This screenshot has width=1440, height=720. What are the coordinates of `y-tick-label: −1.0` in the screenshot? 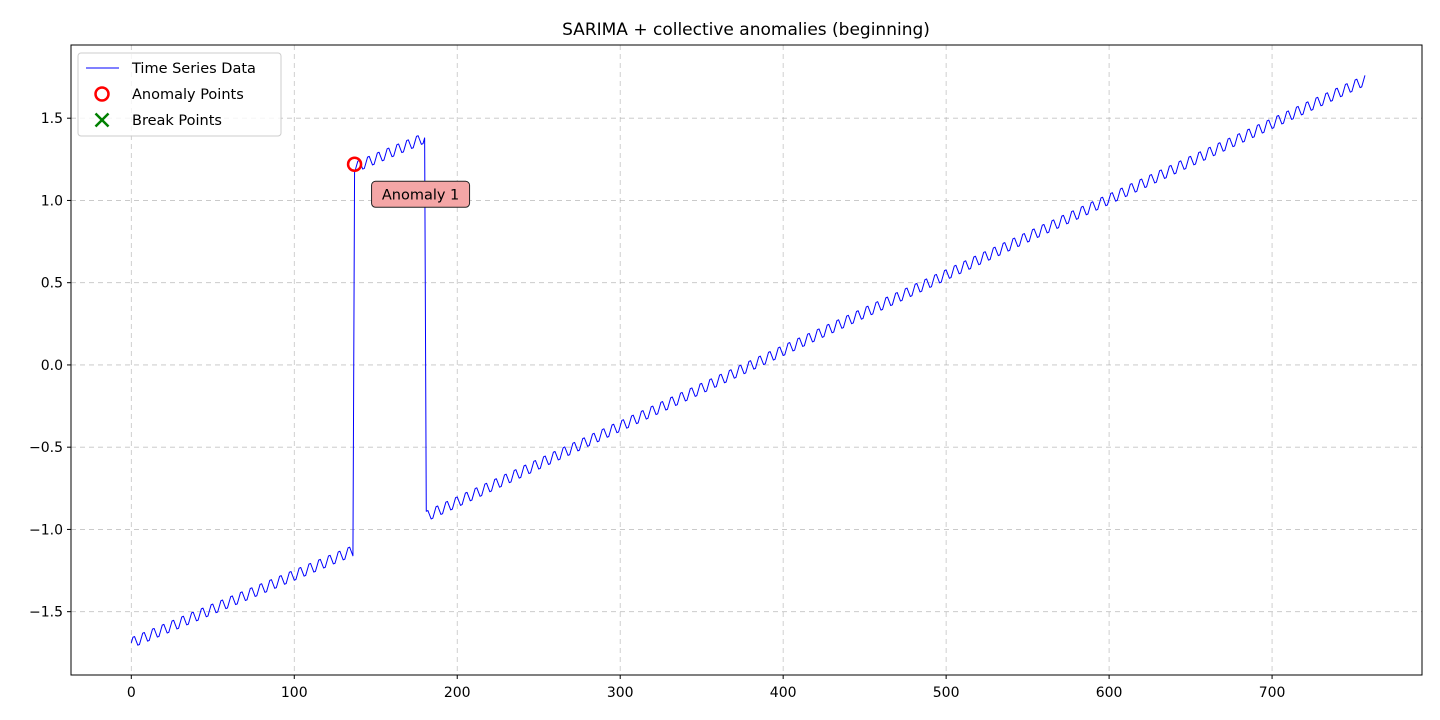 It's located at (46, 530).